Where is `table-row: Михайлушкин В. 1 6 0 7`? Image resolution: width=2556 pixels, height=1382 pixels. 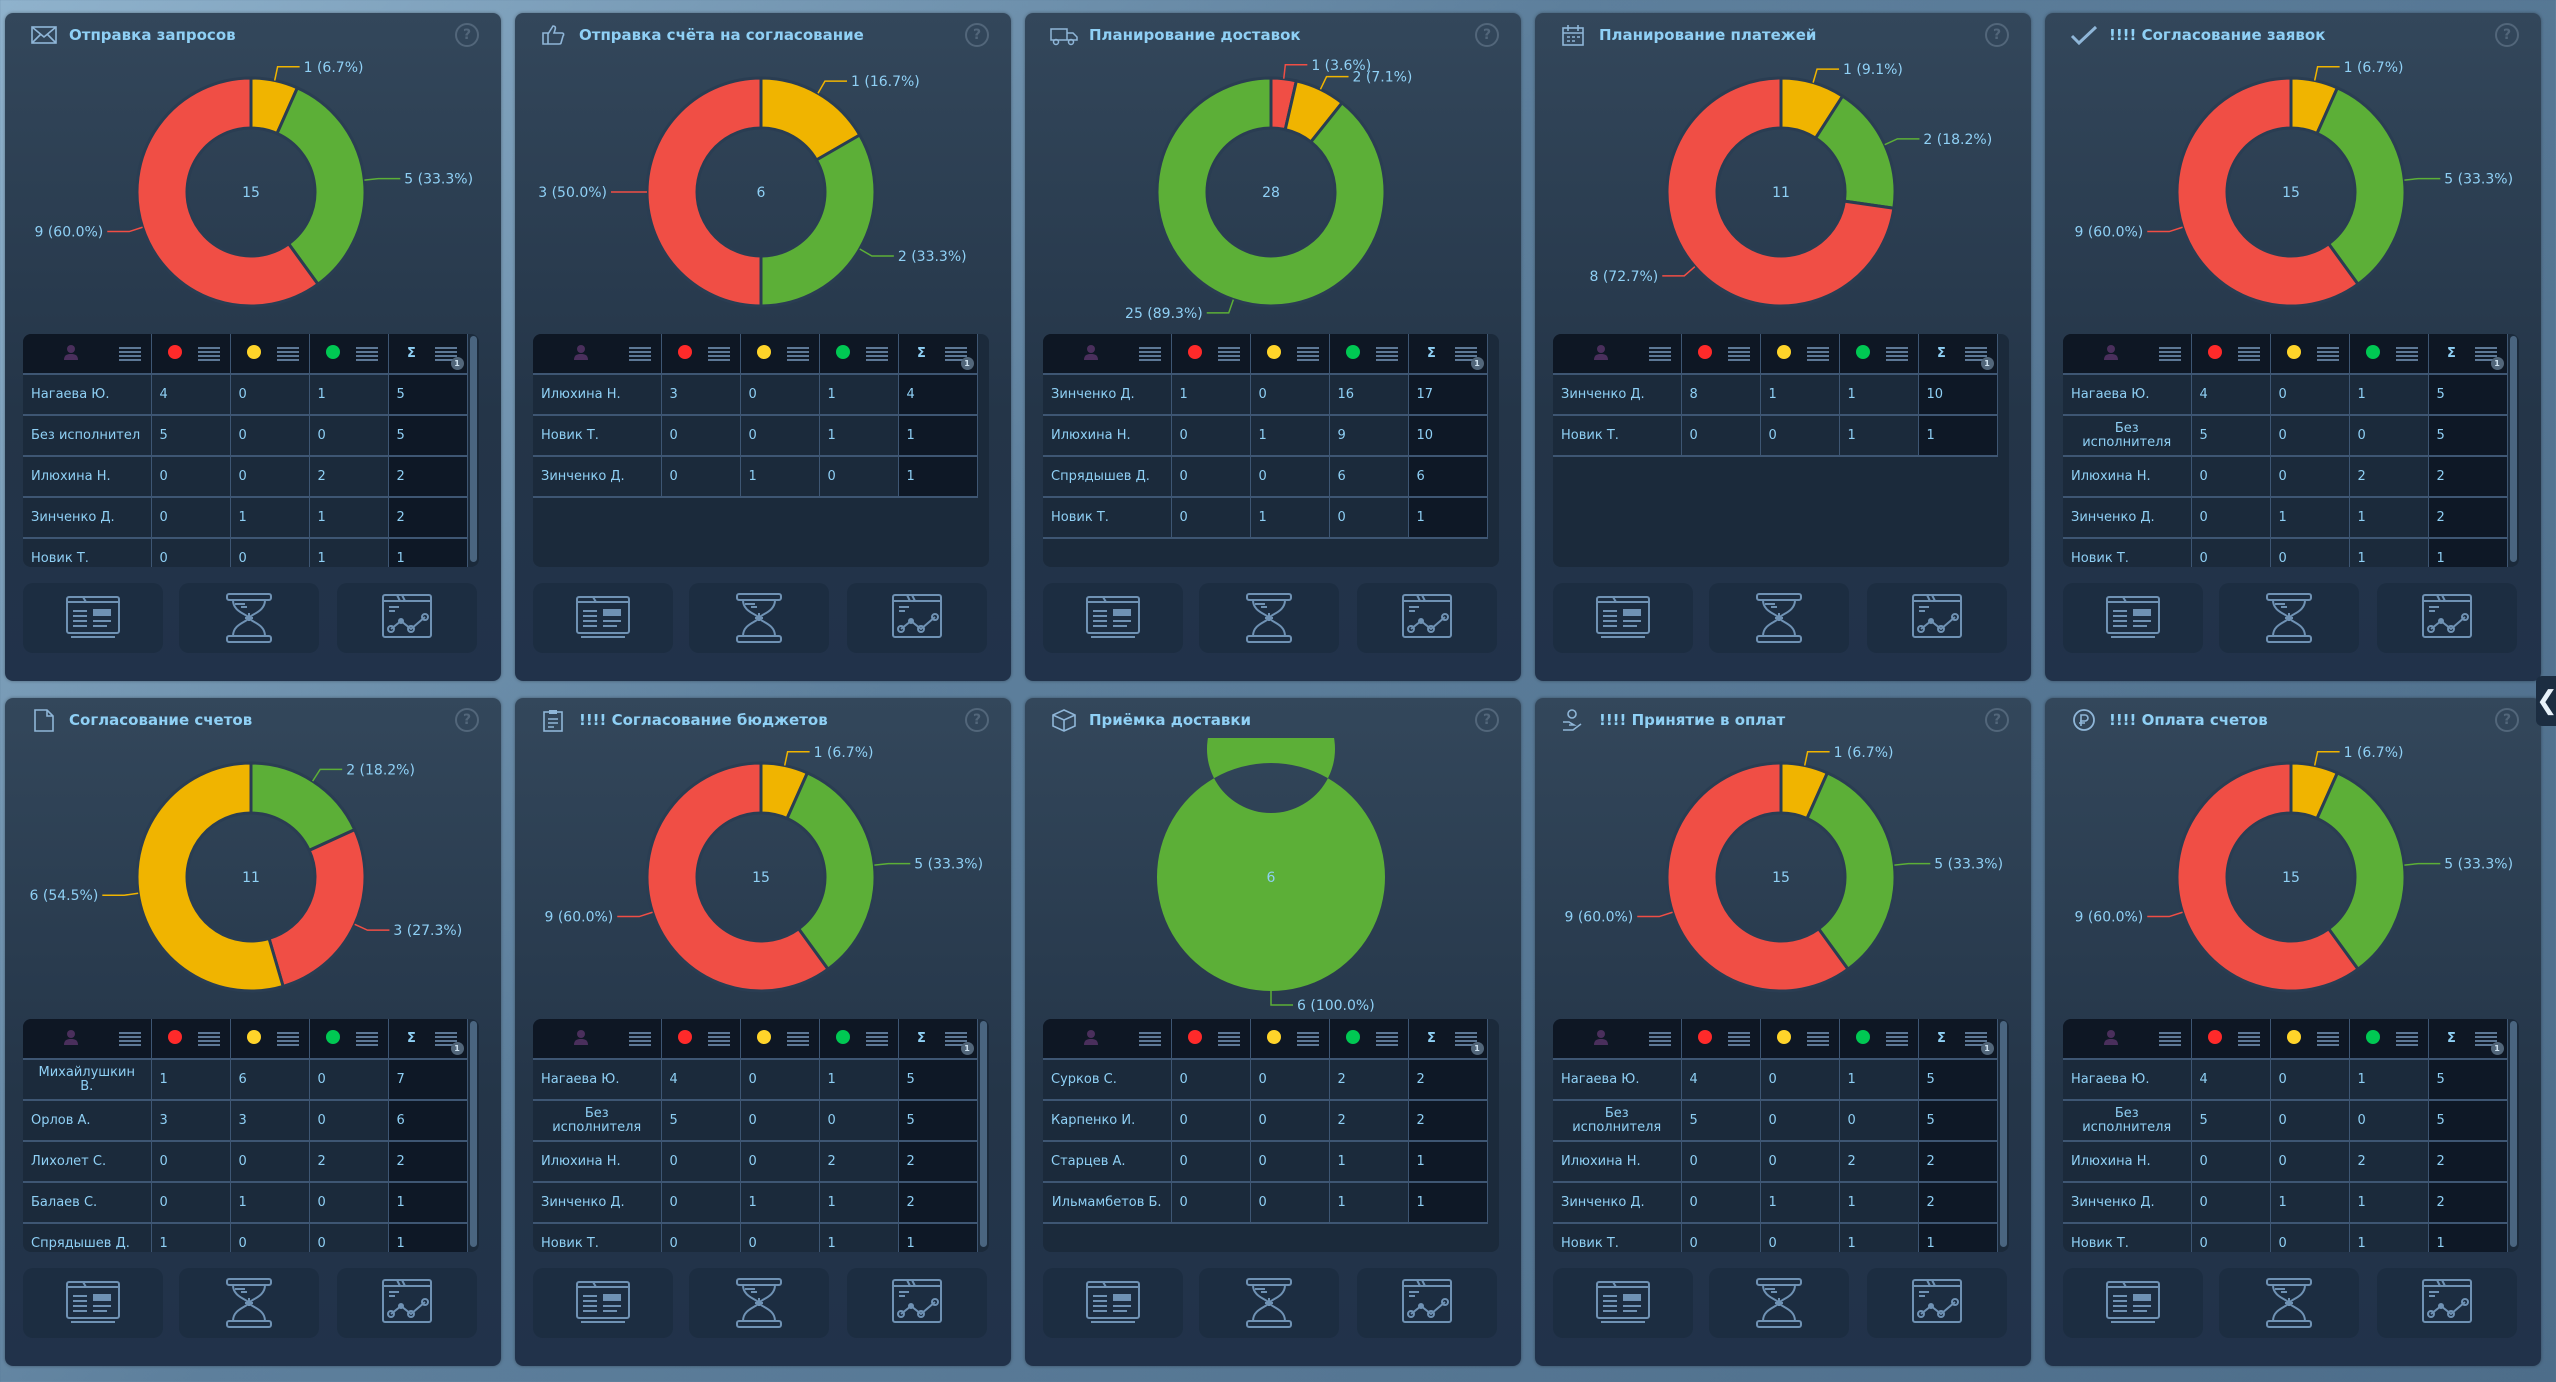 table-row: Михайлушкин В. 1 6 0 7 is located at coordinates (245, 1080).